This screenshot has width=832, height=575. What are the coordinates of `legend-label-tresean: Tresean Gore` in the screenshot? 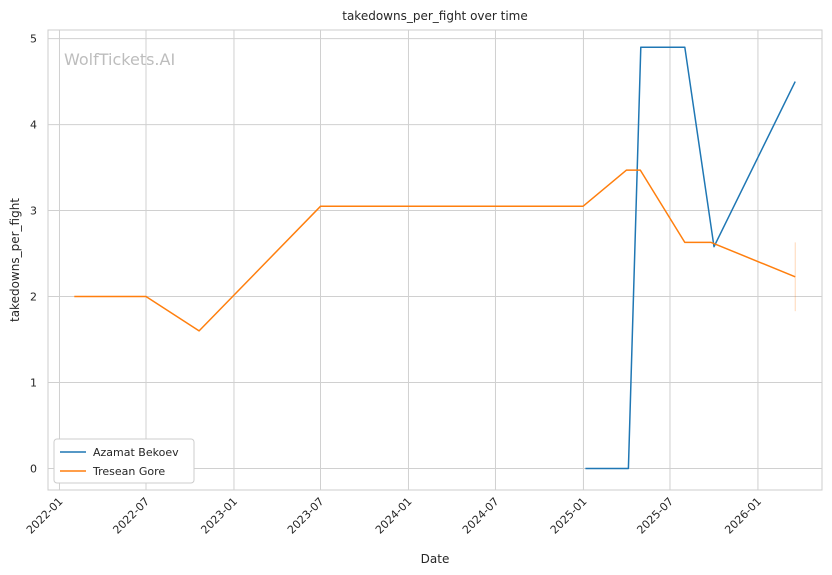 It's located at (128, 471).